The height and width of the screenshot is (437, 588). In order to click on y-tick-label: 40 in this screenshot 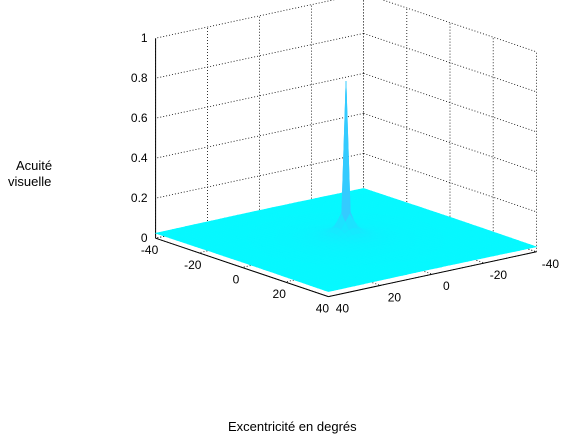, I will do `click(343, 309)`.